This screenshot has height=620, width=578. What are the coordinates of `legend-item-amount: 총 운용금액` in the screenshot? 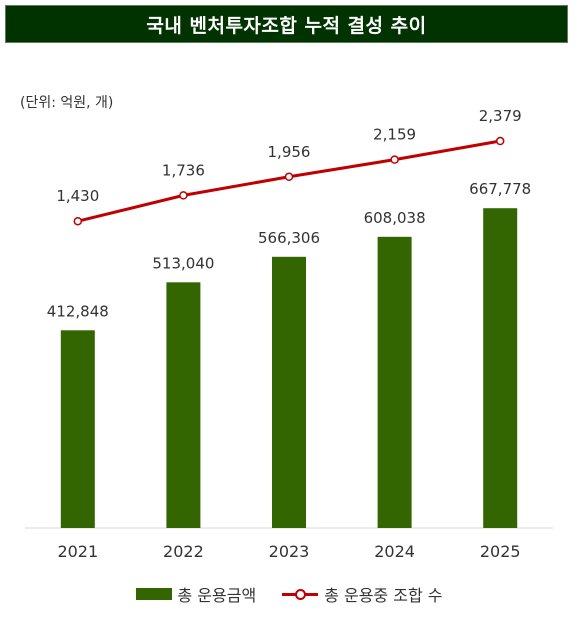 It's located at (196, 594).